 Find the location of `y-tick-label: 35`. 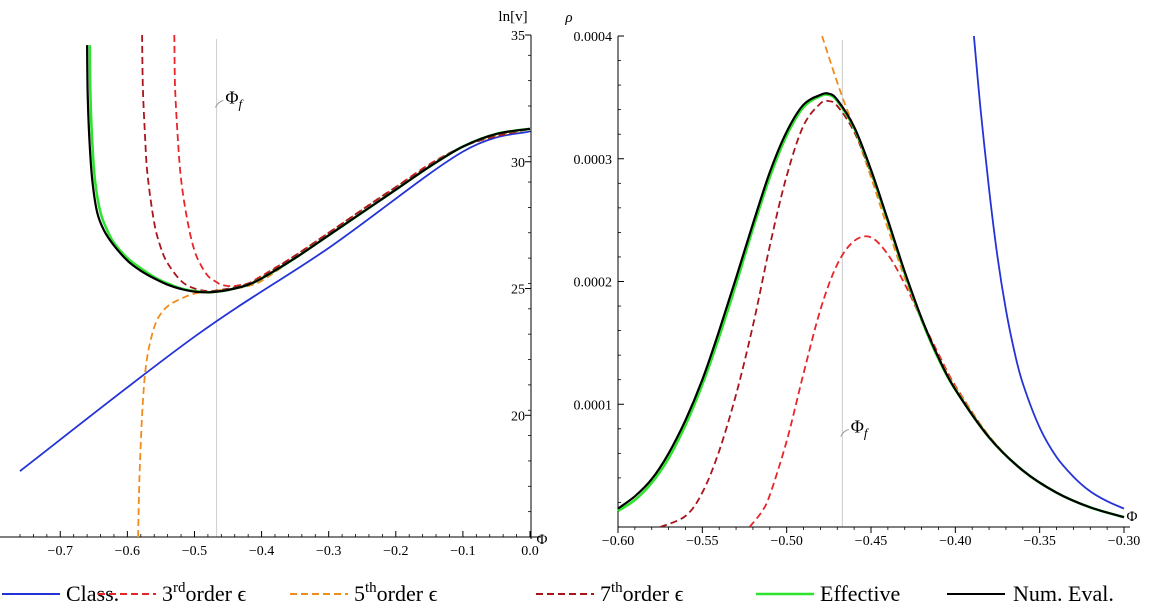

y-tick-label: 35 is located at coordinates (518, 36).